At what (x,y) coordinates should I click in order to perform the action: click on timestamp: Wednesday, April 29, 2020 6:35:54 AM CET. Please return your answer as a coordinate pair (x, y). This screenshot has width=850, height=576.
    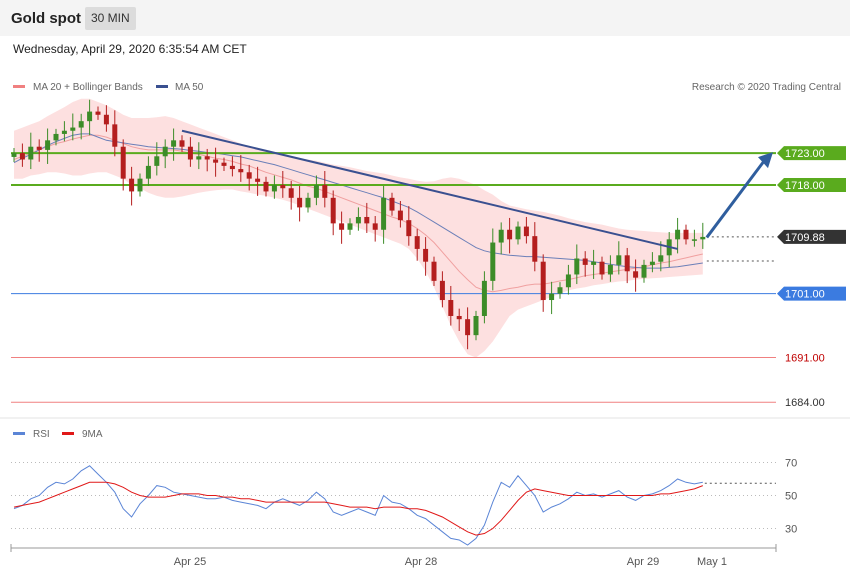
    Looking at the image, I should click on (130, 49).